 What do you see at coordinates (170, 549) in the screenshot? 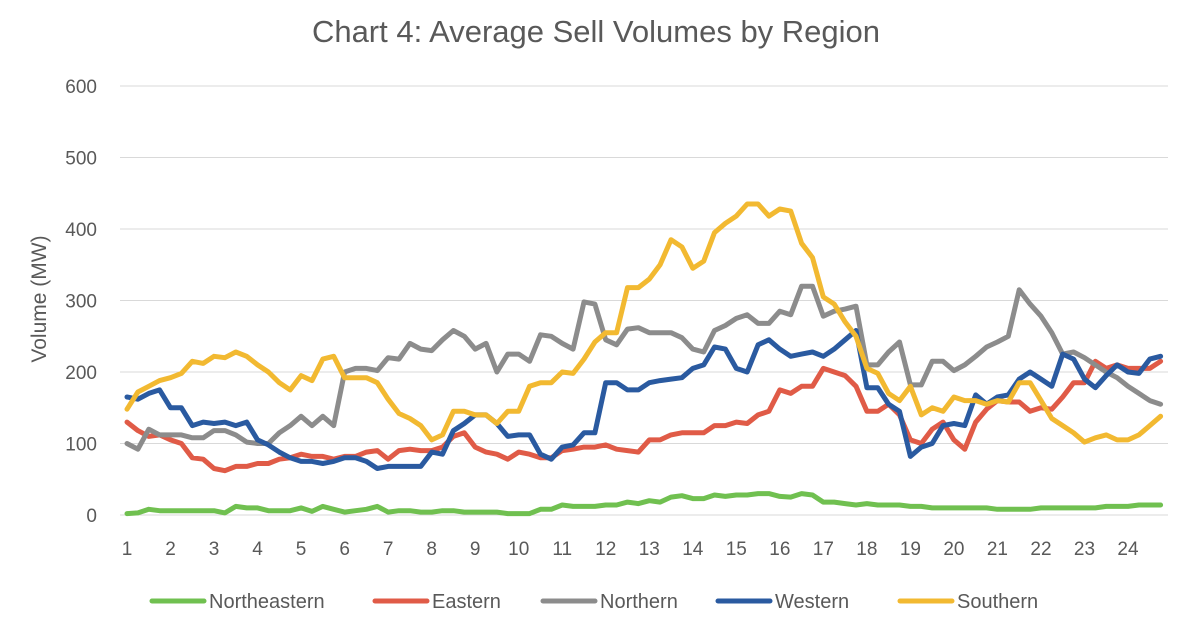
I see `x-tick-label: 2` at bounding box center [170, 549].